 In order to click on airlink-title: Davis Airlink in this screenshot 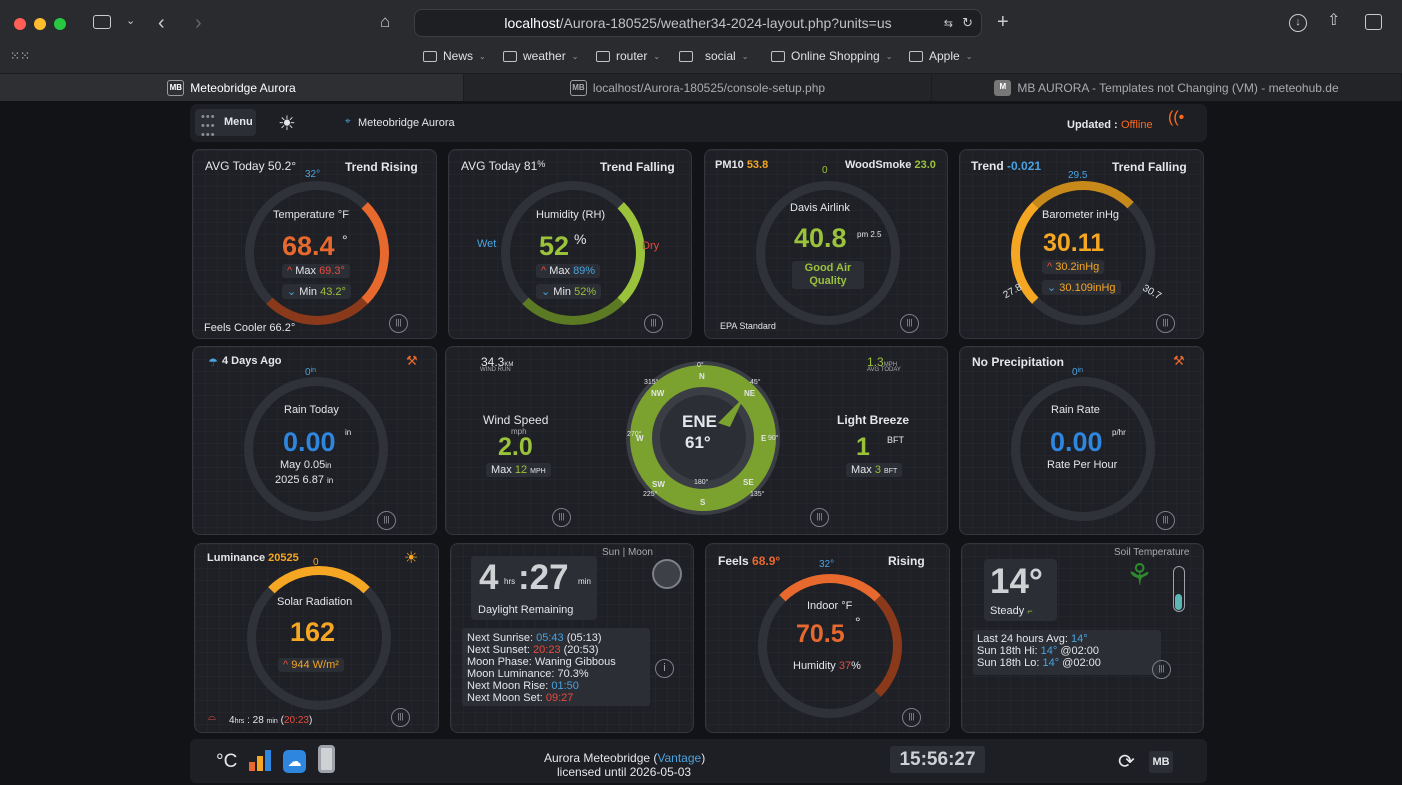, I will do `click(820, 208)`.